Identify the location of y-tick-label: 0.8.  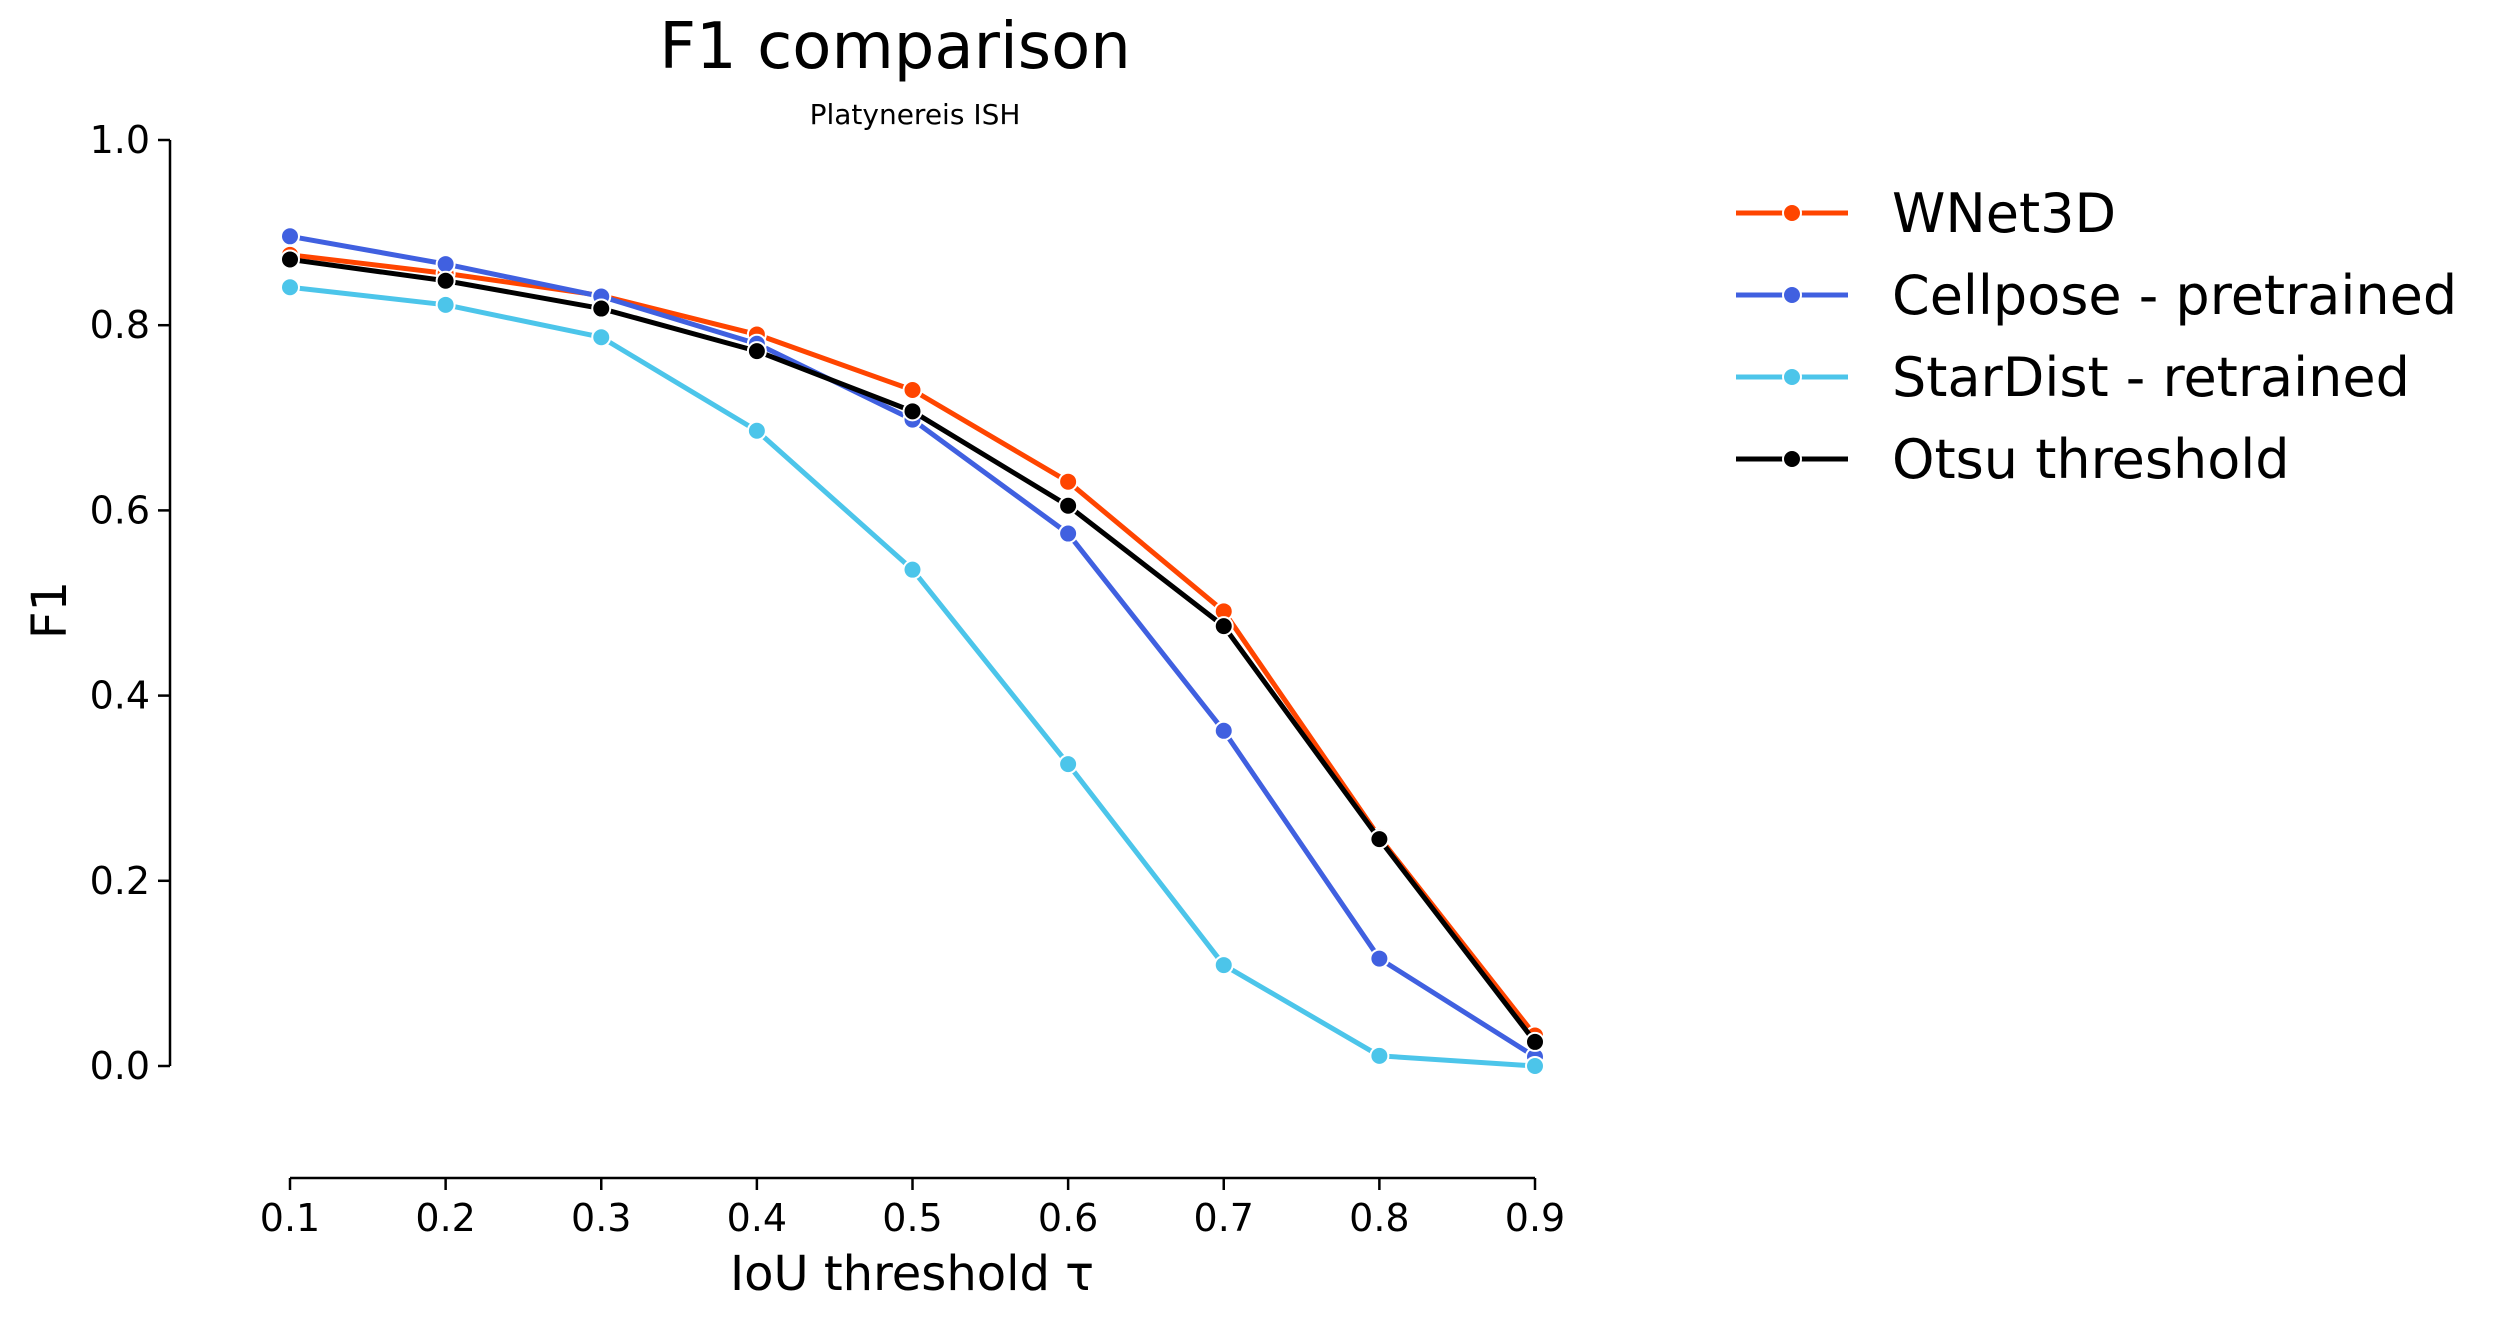
(120, 325).